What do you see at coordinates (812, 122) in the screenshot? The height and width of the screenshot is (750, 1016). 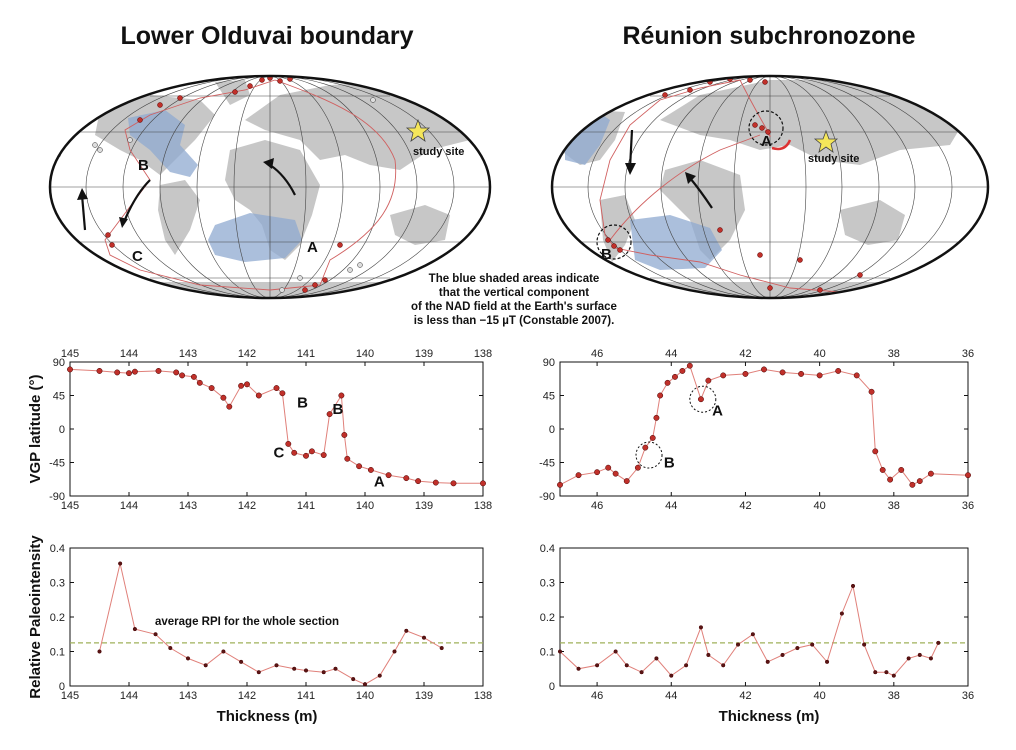 I see `right-land-eurasia` at bounding box center [812, 122].